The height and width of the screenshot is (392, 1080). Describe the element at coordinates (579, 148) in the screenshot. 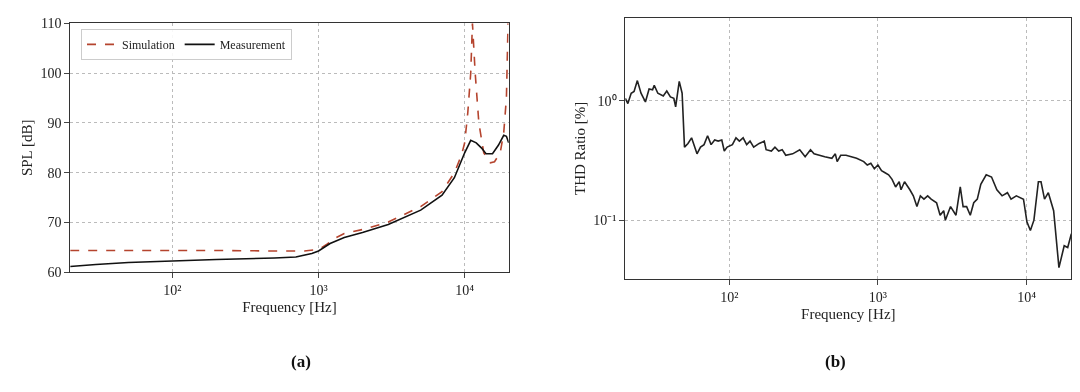

I see `y-axis-title: THD Ratio [%]` at that location.